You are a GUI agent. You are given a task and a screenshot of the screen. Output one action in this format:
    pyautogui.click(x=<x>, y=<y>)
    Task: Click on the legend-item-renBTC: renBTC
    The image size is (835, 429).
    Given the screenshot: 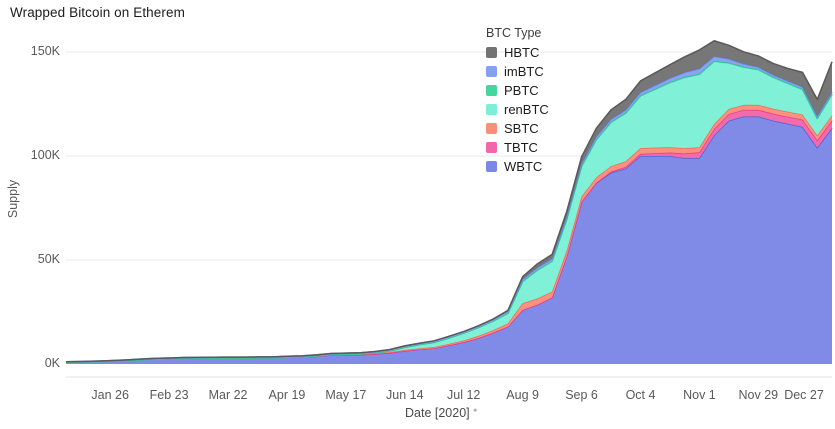 What is the action you would take?
    pyautogui.click(x=517, y=109)
    